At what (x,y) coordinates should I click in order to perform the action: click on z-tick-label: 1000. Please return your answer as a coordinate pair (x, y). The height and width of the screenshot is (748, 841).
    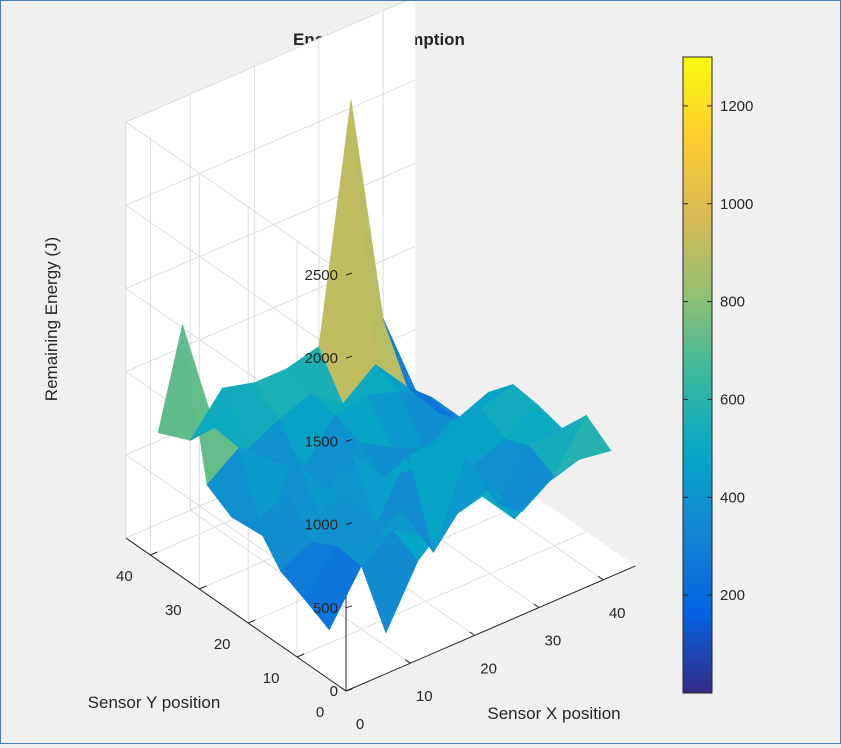
    Looking at the image, I should click on (321, 525).